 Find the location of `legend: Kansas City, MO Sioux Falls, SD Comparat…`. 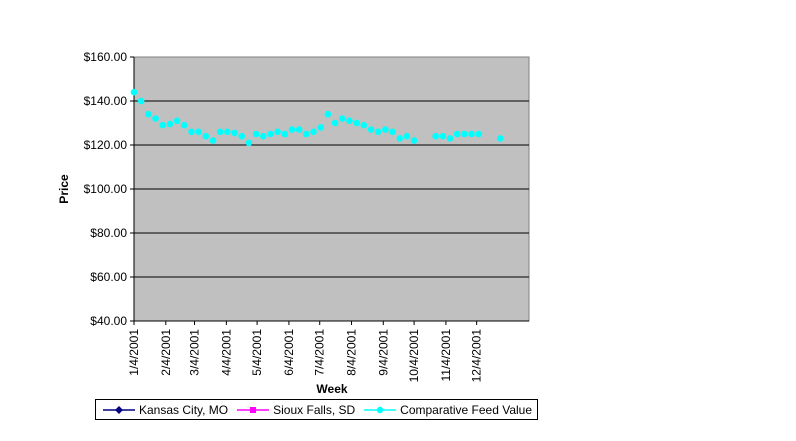

legend: Kansas City, MO Sioux Falls, SD Comparat… is located at coordinates (316, 409).